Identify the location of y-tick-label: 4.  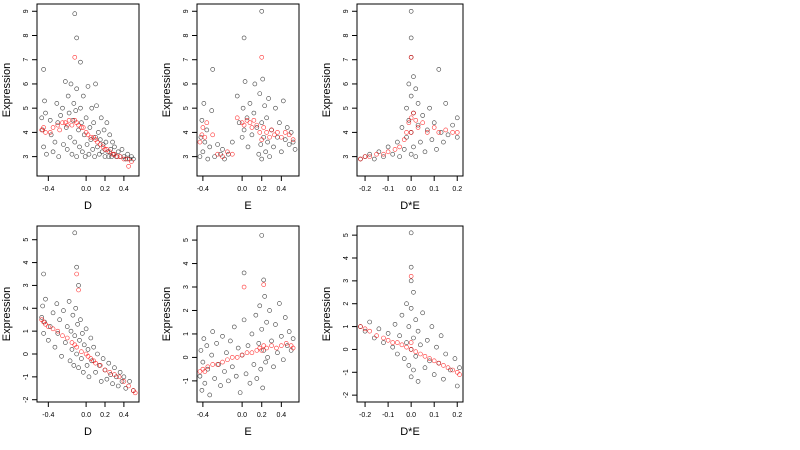
(26, 263).